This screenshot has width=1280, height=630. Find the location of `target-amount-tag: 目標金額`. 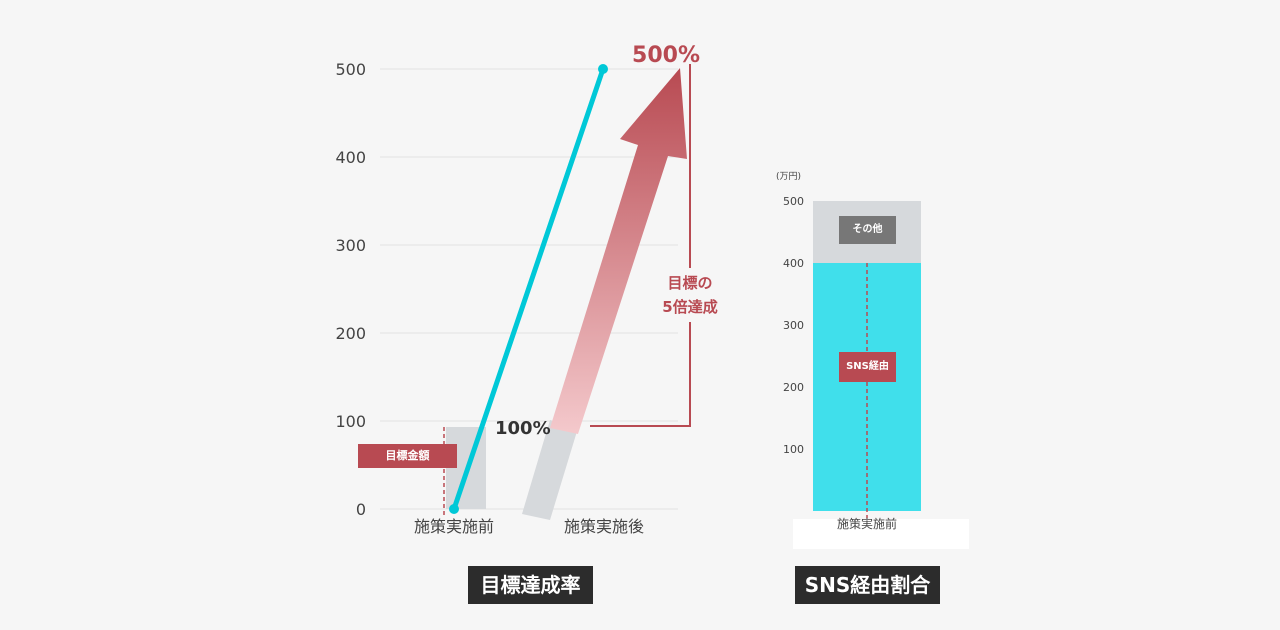

target-amount-tag: 目標金額 is located at coordinates (407, 456).